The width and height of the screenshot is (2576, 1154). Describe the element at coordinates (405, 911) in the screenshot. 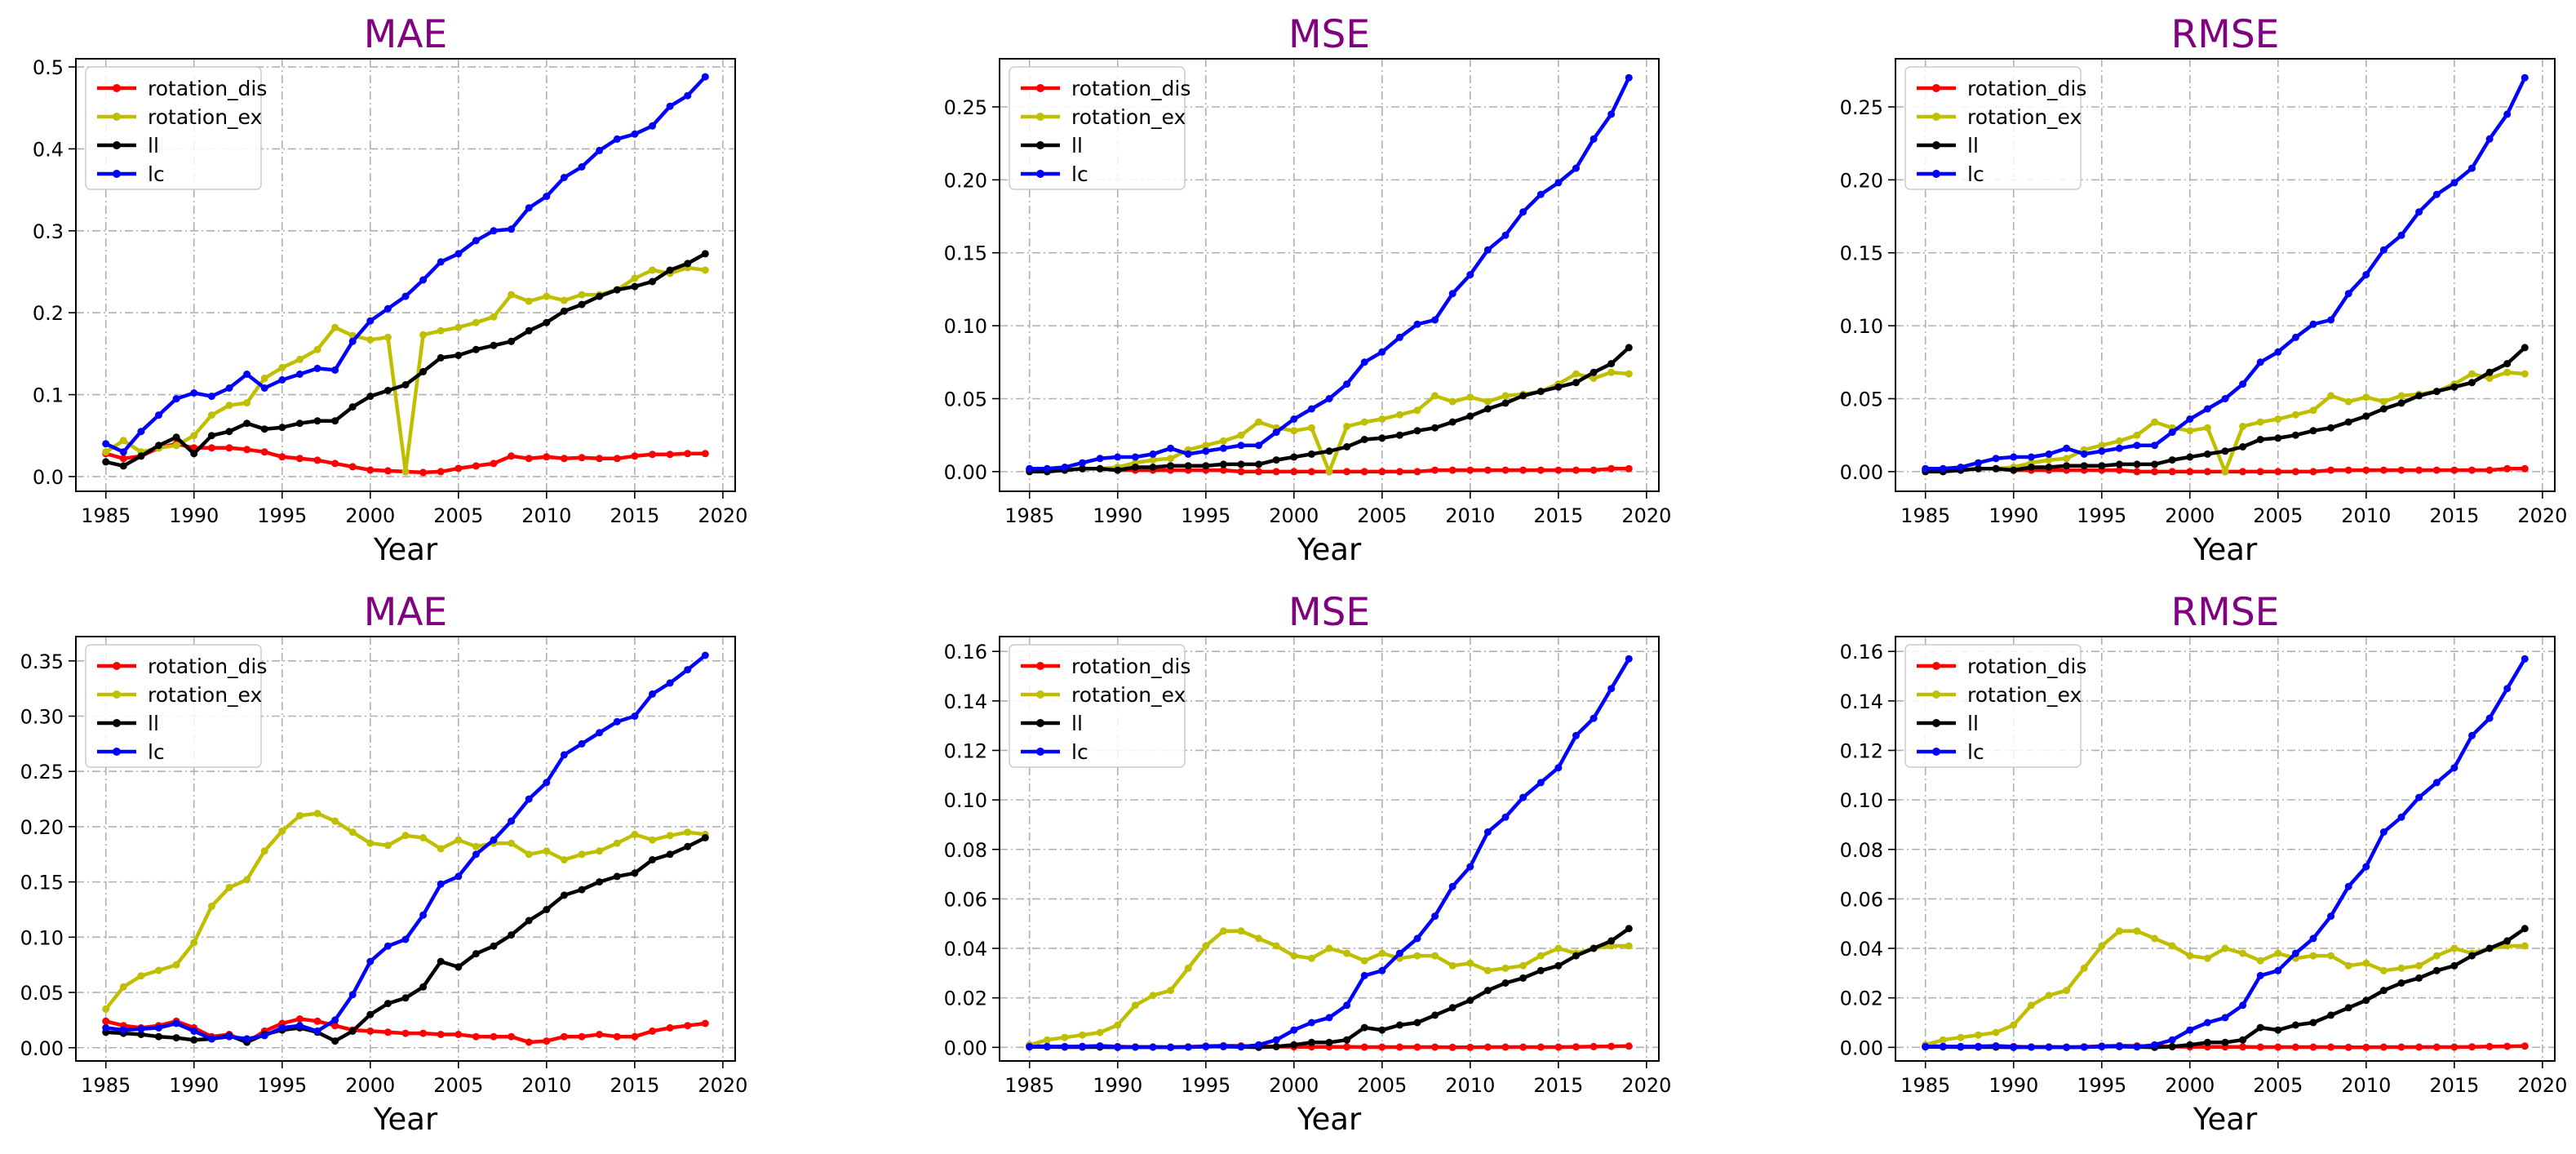

I see `series-rotation_ex` at that location.